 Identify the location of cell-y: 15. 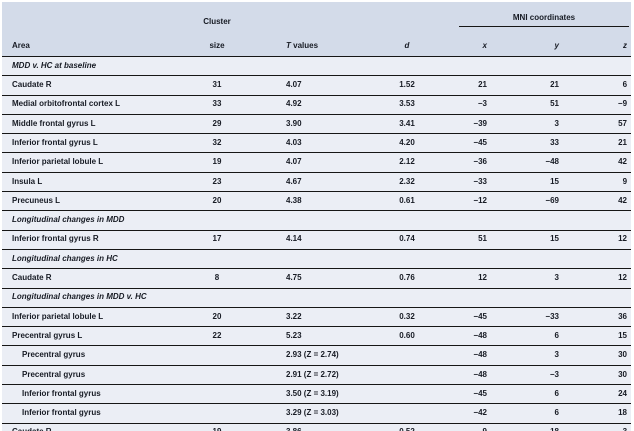
(540, 240).